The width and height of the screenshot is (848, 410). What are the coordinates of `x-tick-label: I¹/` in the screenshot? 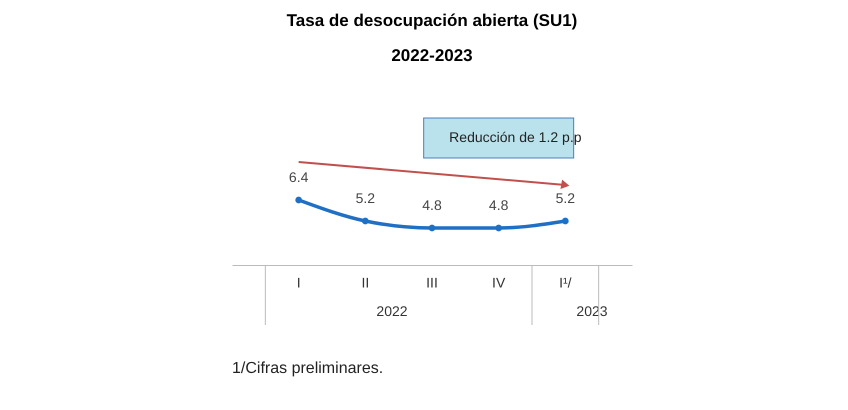 It's located at (565, 282).